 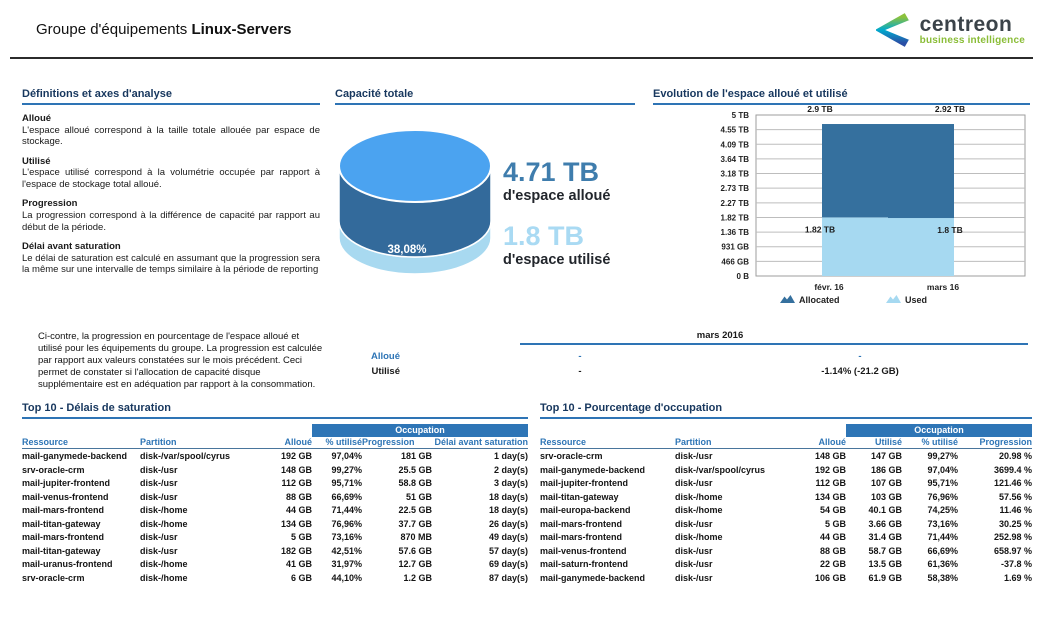 I want to click on y-tick-label: 1.82 TB, so click(x=735, y=217).